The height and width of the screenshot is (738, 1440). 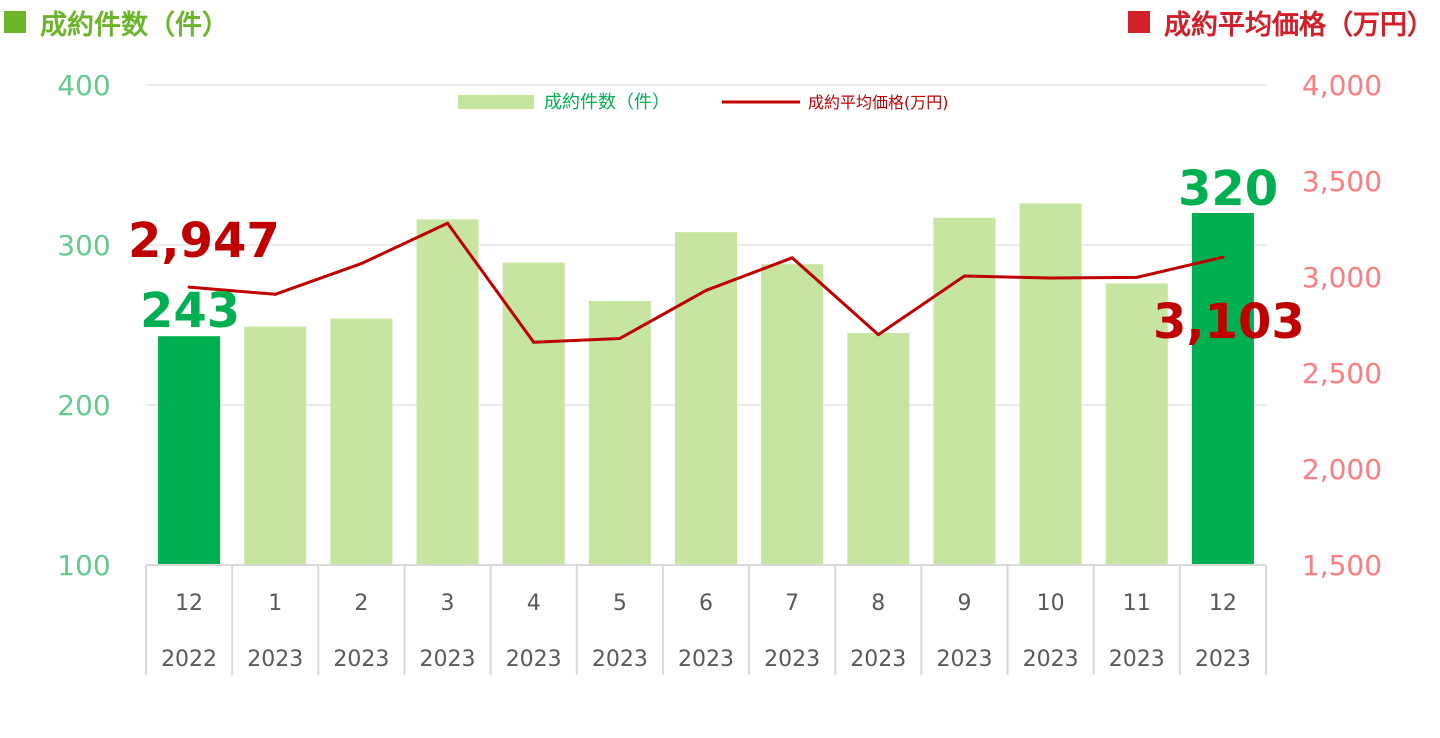 What do you see at coordinates (1051, 603) in the screenshot?
I see `month-label: 10` at bounding box center [1051, 603].